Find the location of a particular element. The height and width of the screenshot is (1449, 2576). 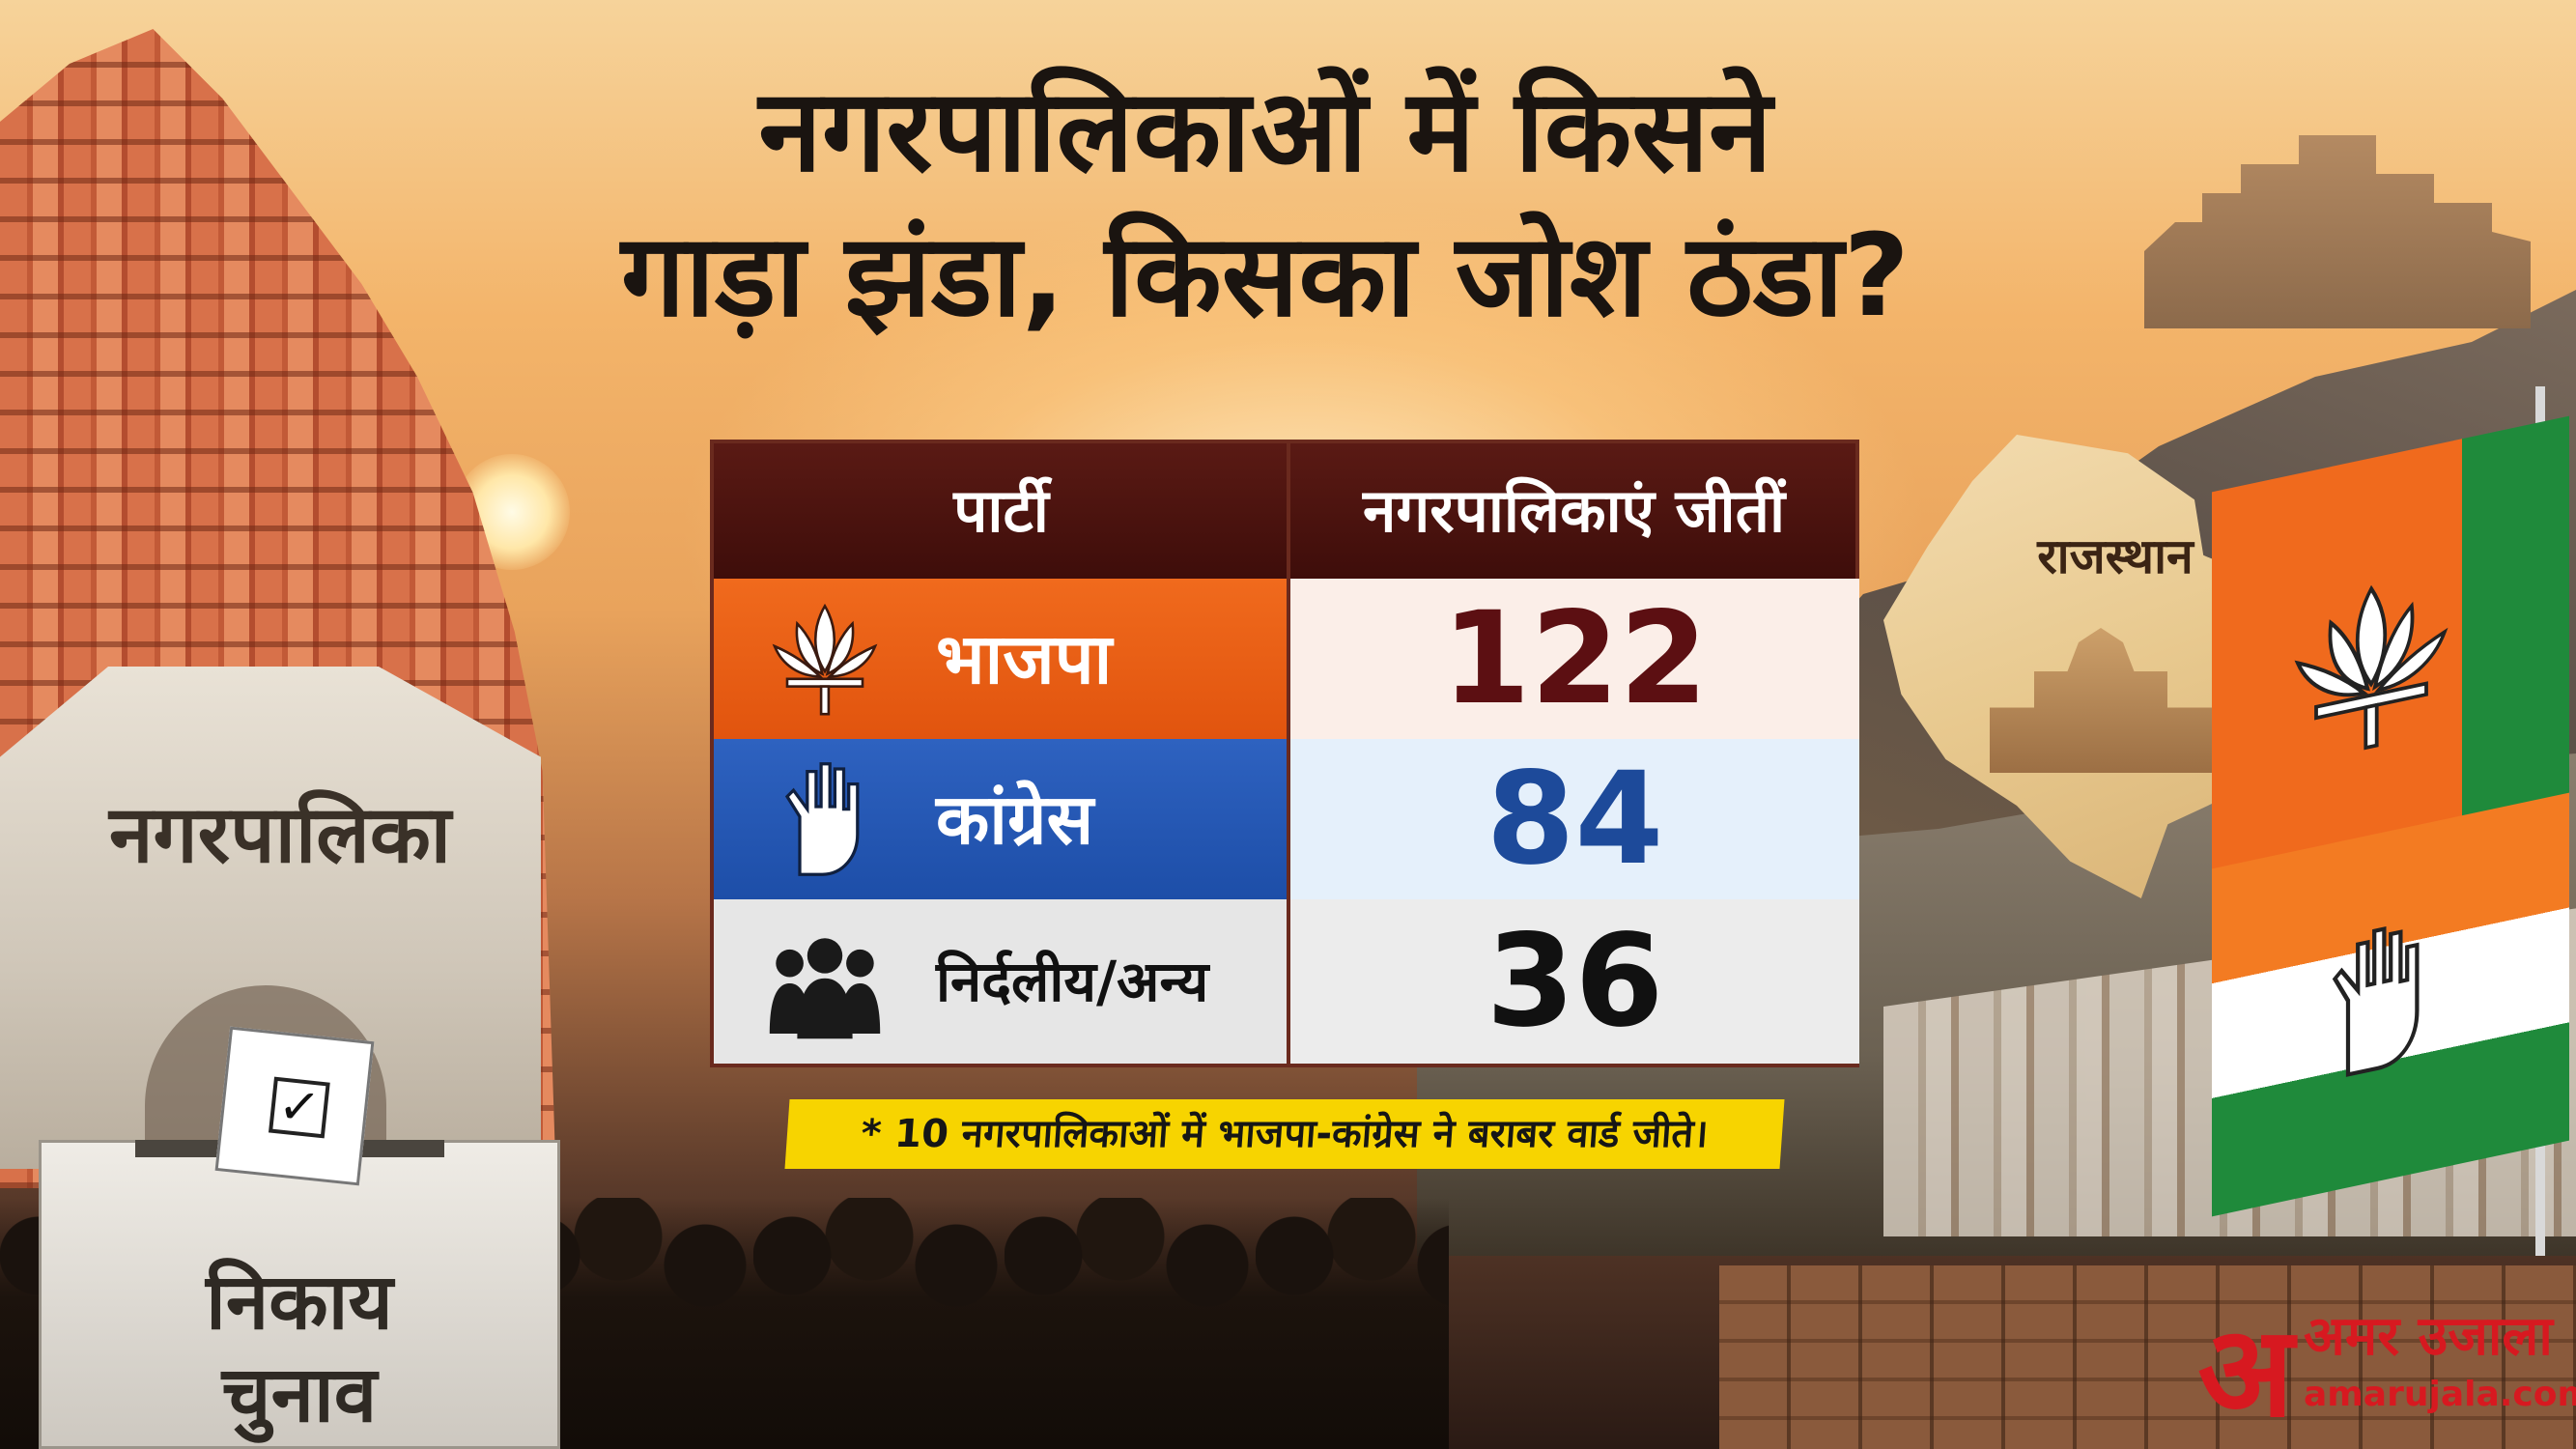

header-party: पार्टी is located at coordinates (1001, 510).